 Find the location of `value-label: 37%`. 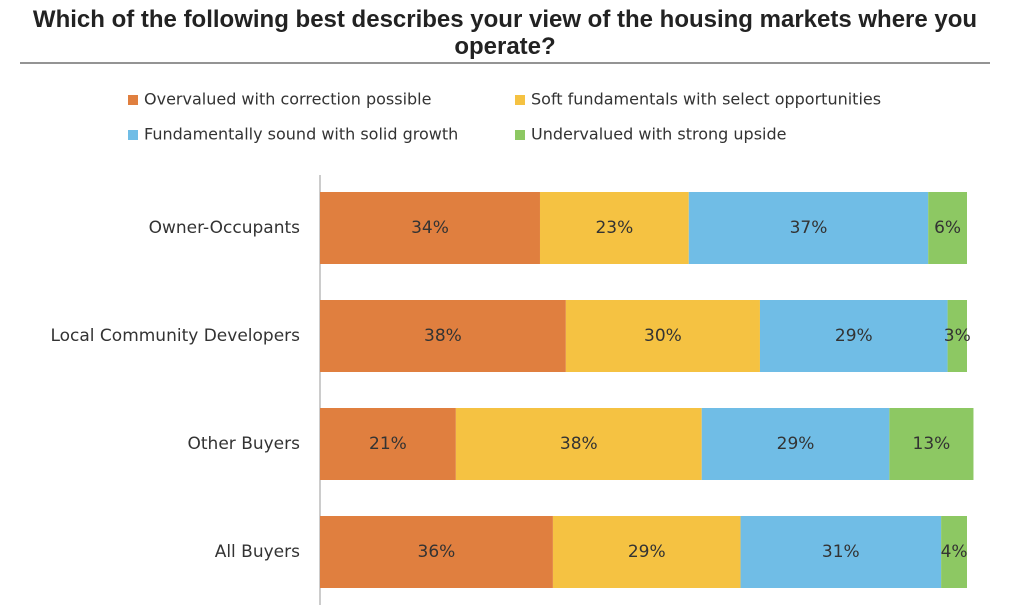

value-label: 37% is located at coordinates (809, 228).